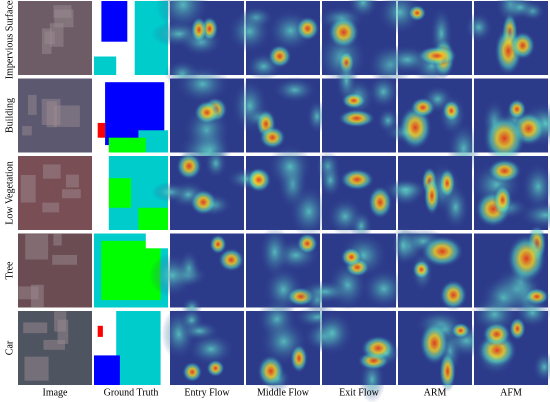 This screenshot has width=550, height=402. I want to click on row-label: Low Vegetation, so click(9, 192).